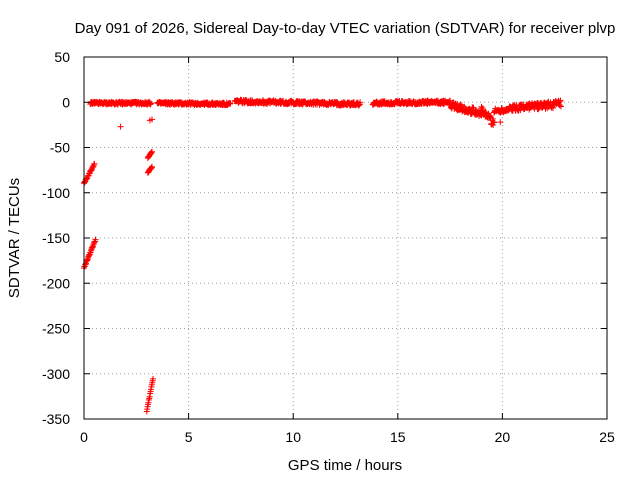  What do you see at coordinates (398, 437) in the screenshot?
I see `x-tick-label: 15` at bounding box center [398, 437].